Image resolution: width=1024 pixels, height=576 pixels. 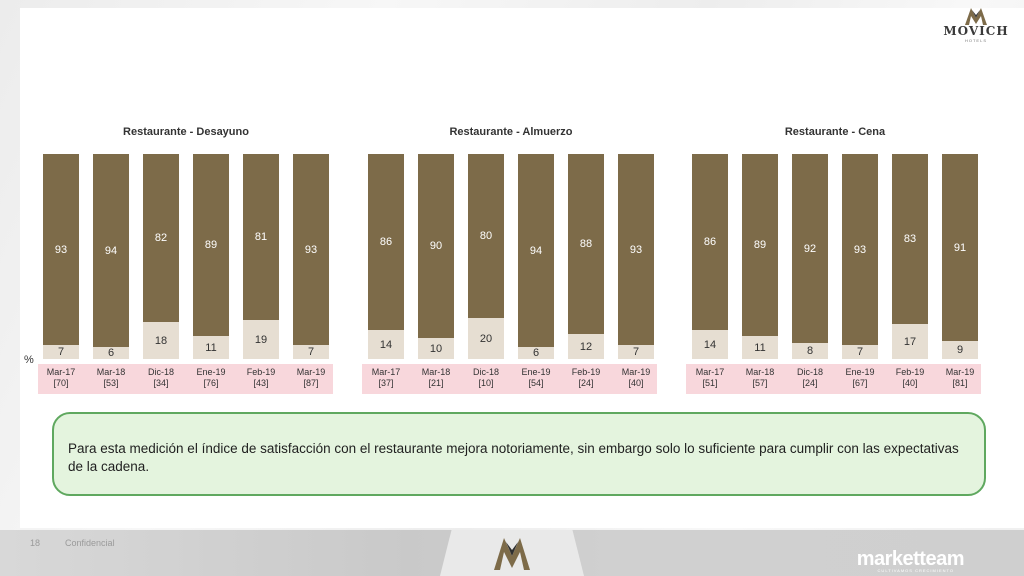 What do you see at coordinates (910, 383) in the screenshot?
I see `x-tick-sample-size: [40]` at bounding box center [910, 383].